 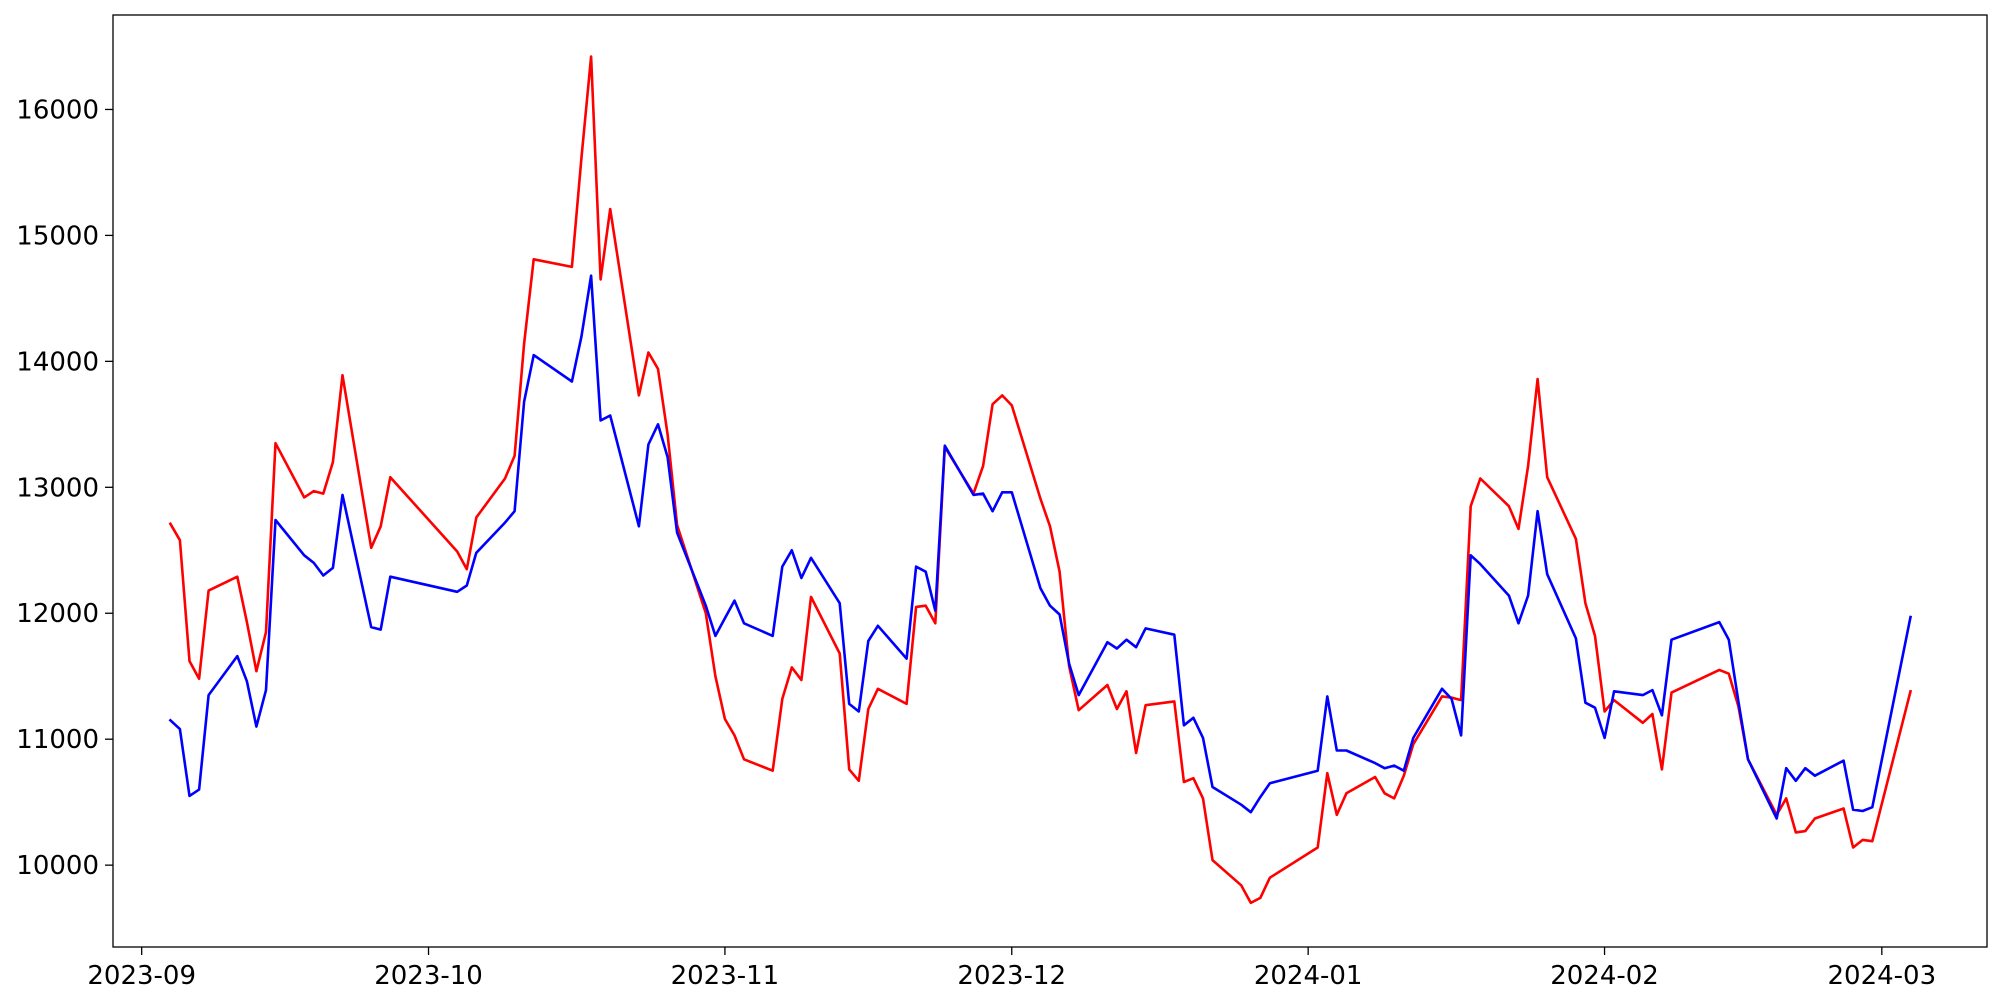 What do you see at coordinates (57, 740) in the screenshot?
I see `y-tick-label: 11000` at bounding box center [57, 740].